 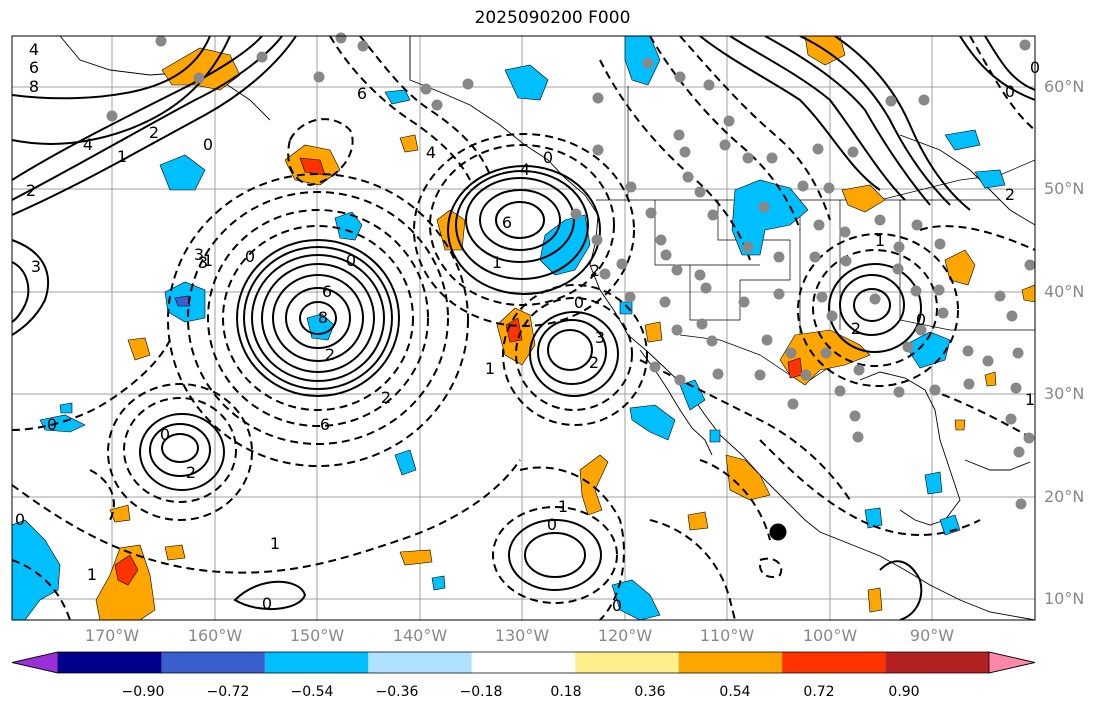 I want to click on lat-label: 20°N, so click(x=1064, y=496).